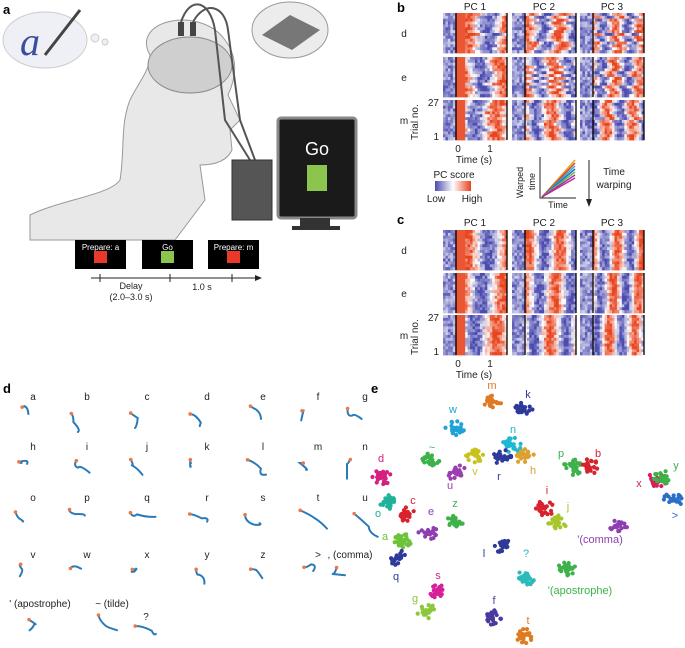  I want to click on heatmap-d-pc2, so click(544, 250).